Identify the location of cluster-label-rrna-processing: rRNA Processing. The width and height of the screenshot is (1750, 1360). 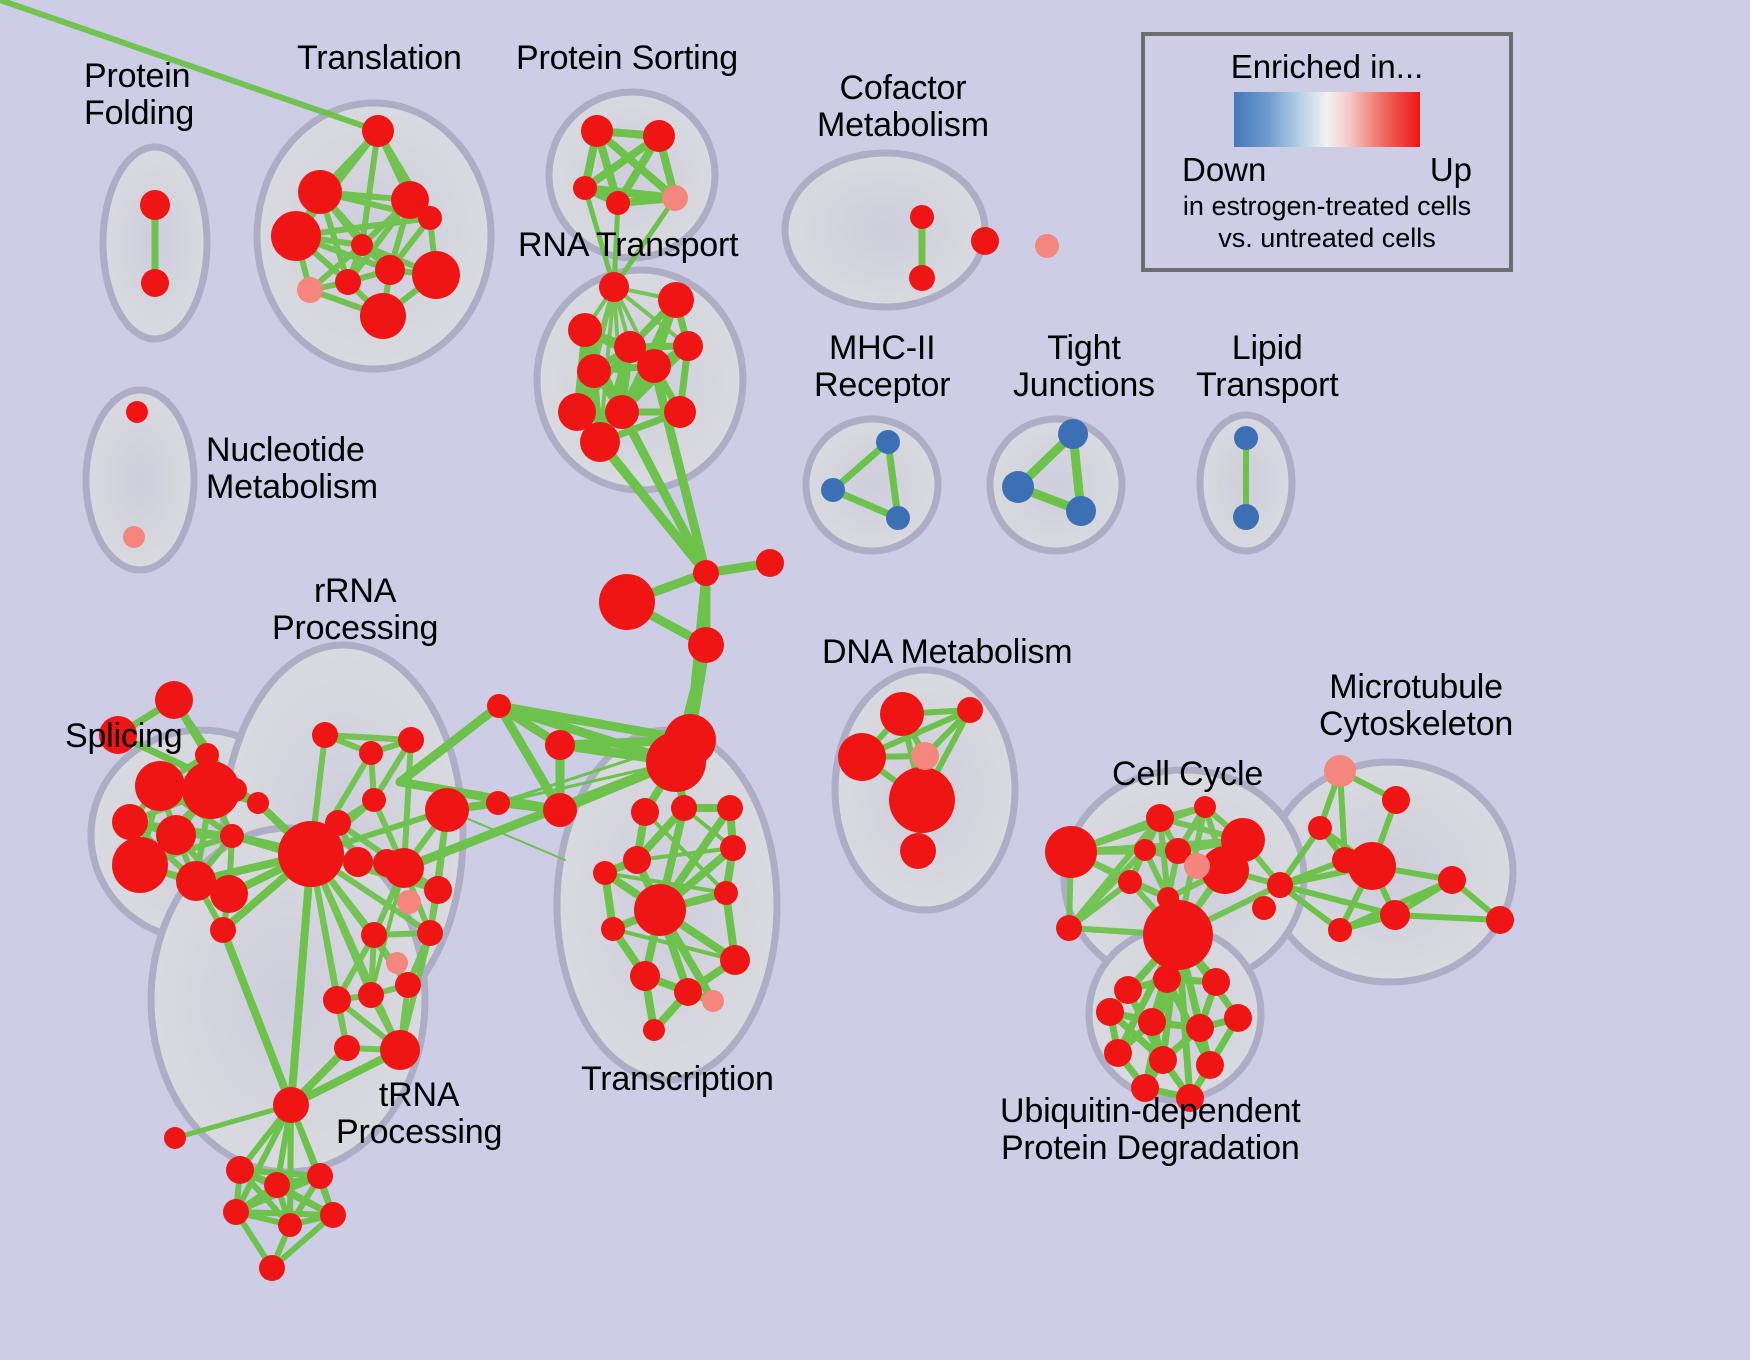
(355, 609).